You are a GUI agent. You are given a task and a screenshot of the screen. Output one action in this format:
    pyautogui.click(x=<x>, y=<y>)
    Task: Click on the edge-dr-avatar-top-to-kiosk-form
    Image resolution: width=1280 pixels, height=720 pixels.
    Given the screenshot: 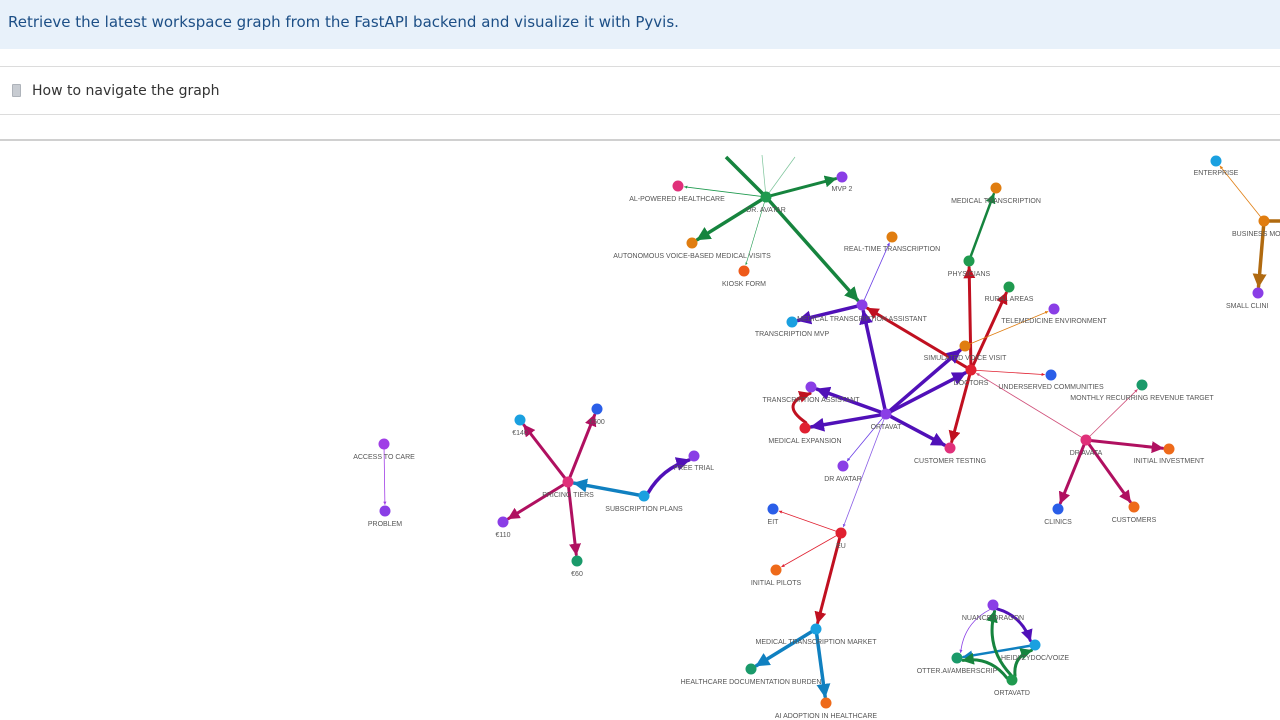 What is the action you would take?
    pyautogui.click(x=755, y=233)
    